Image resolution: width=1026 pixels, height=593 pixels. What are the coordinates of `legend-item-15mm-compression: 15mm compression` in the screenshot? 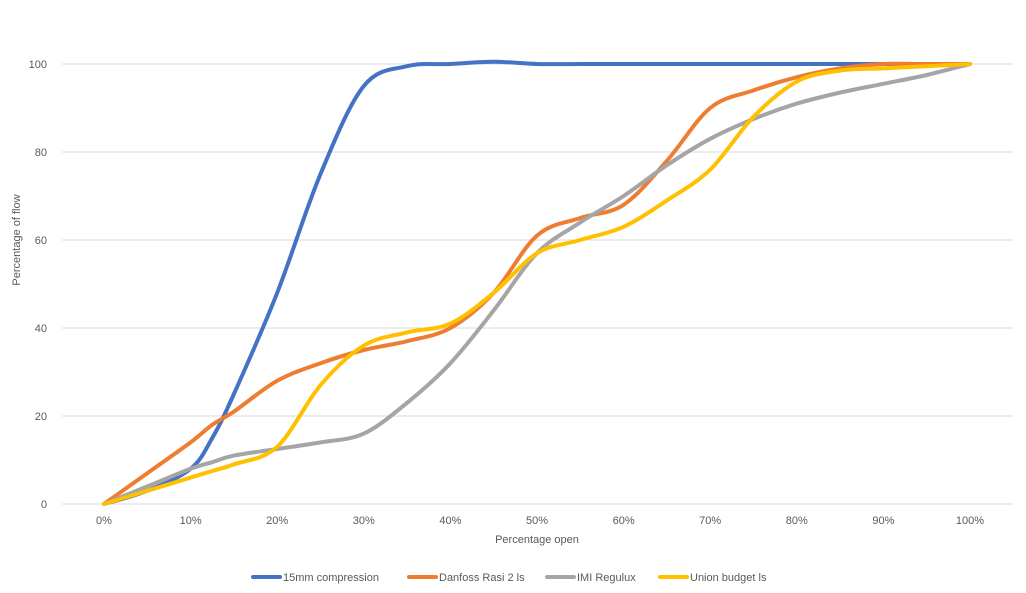 It's located at (315, 578).